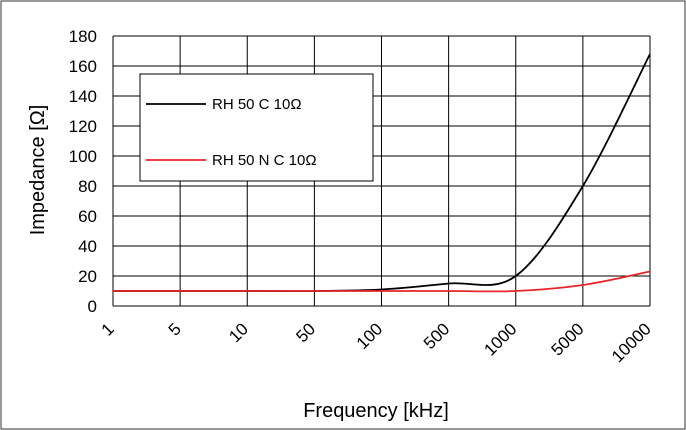  Describe the element at coordinates (87, 216) in the screenshot. I see `y-tick-label: 60` at that location.